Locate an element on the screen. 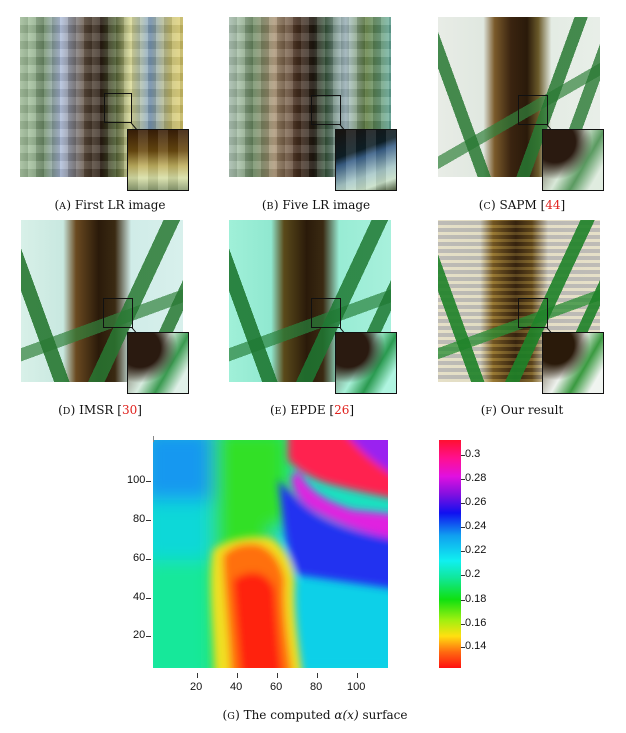  panel-e is located at coordinates (319, 307).